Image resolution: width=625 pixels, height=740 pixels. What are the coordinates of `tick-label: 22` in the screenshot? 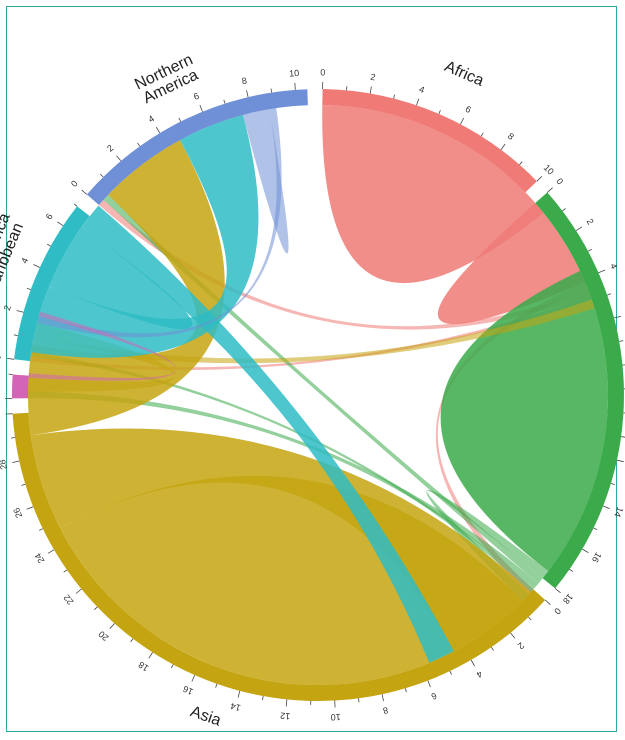 It's located at (68, 600).